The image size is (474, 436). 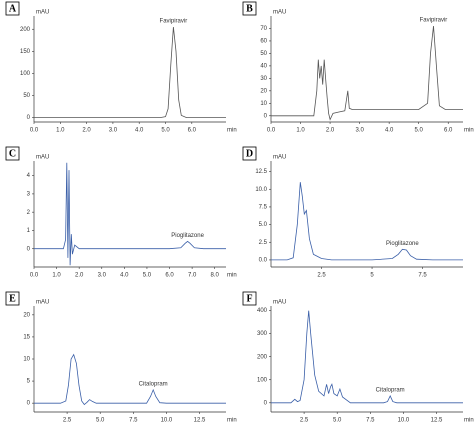 I want to click on y-tick-label: 3, so click(x=29, y=194).